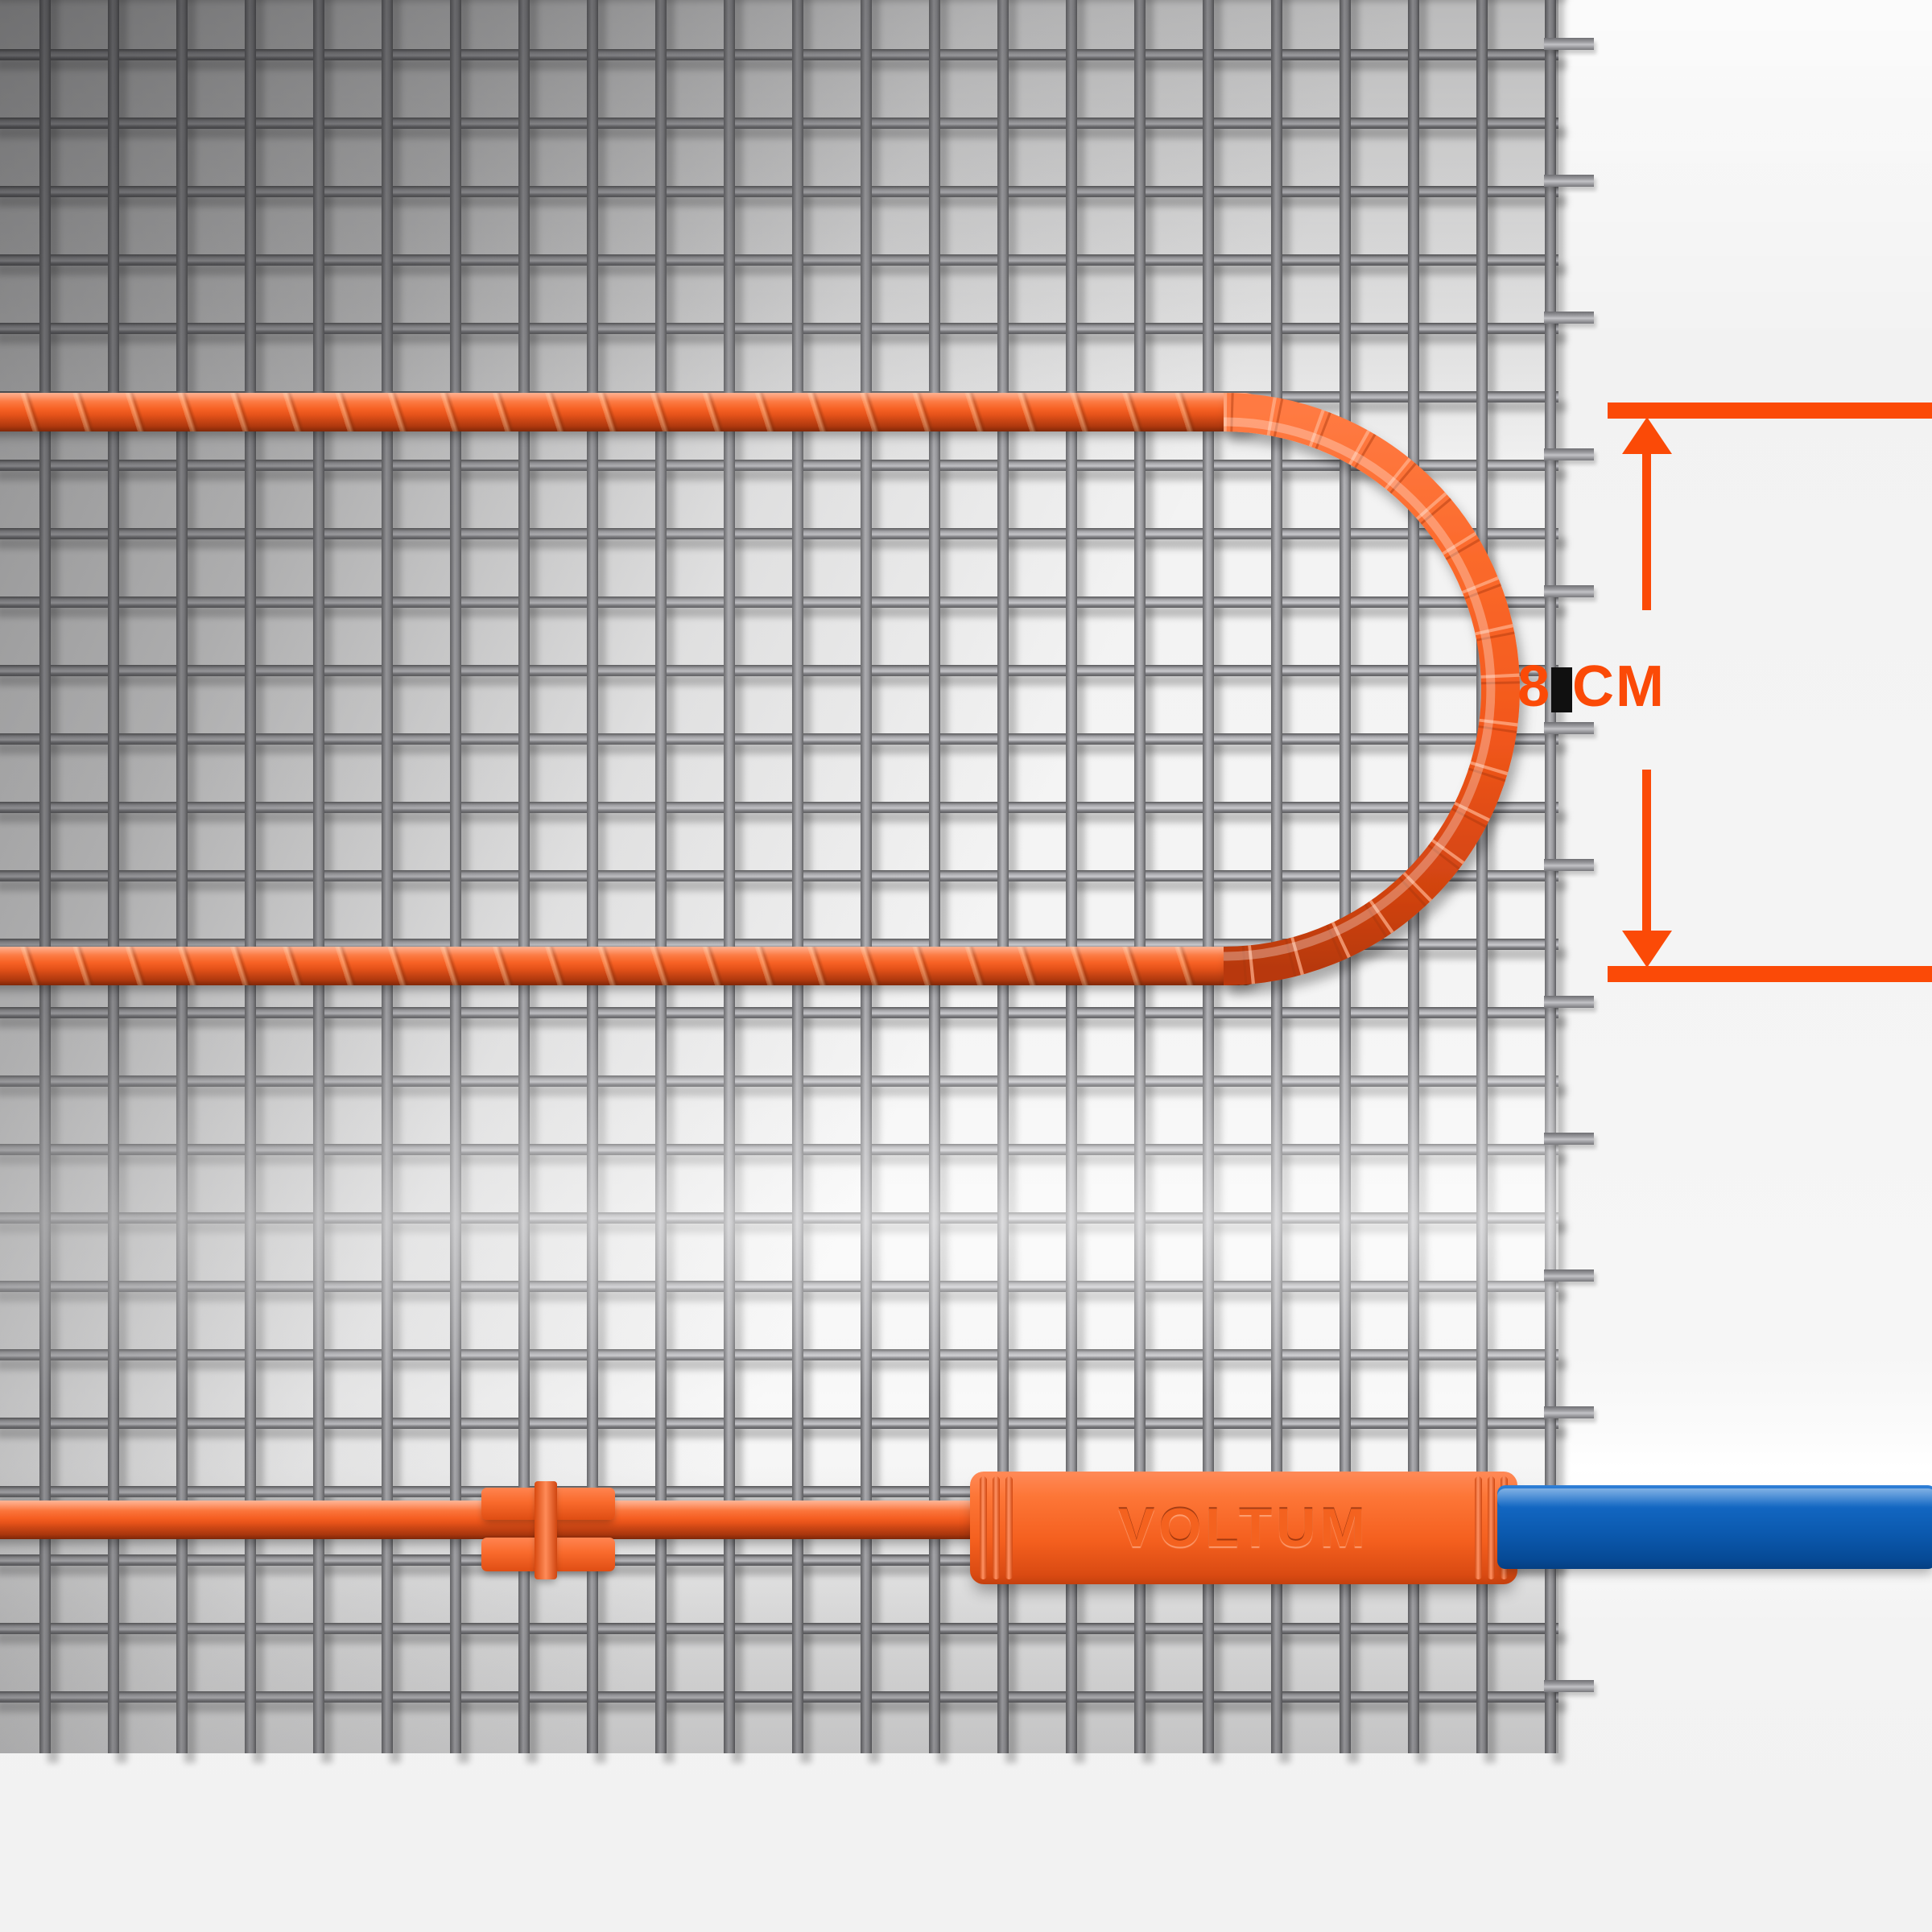 This screenshot has width=1932, height=1932. Describe the element at coordinates (583, 1554) in the screenshot. I see `cable-clip-bottom-right` at that location.